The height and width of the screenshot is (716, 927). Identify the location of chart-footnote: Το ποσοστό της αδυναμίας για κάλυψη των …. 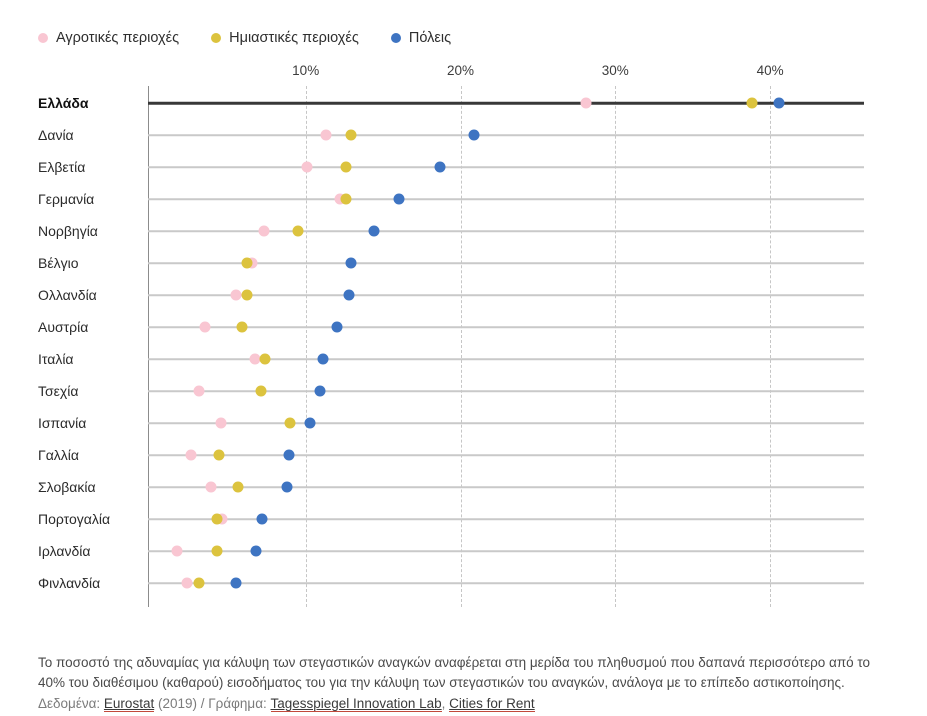
(454, 672).